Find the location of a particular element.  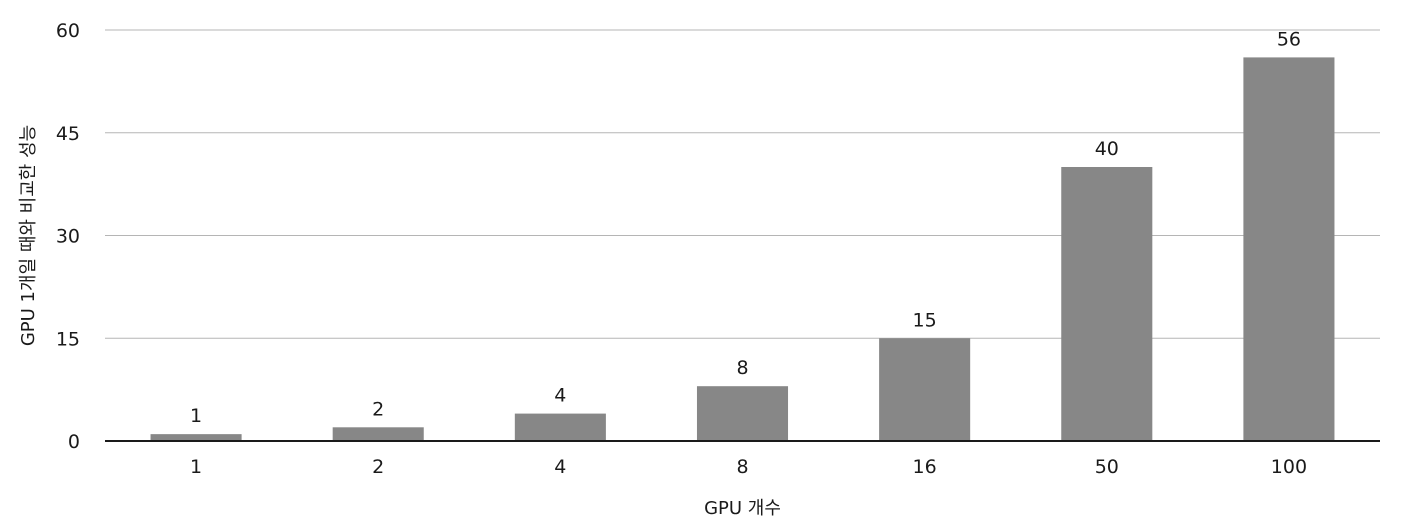

x-axis-title: GPU 개수 is located at coordinates (742, 508).